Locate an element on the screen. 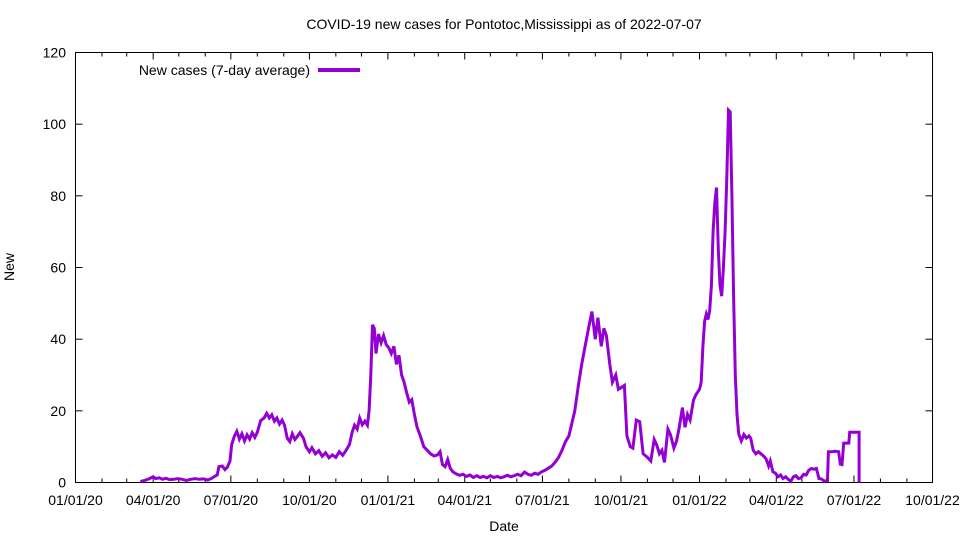 The image size is (960, 540). y-tick-label: 80 is located at coordinates (58, 196).